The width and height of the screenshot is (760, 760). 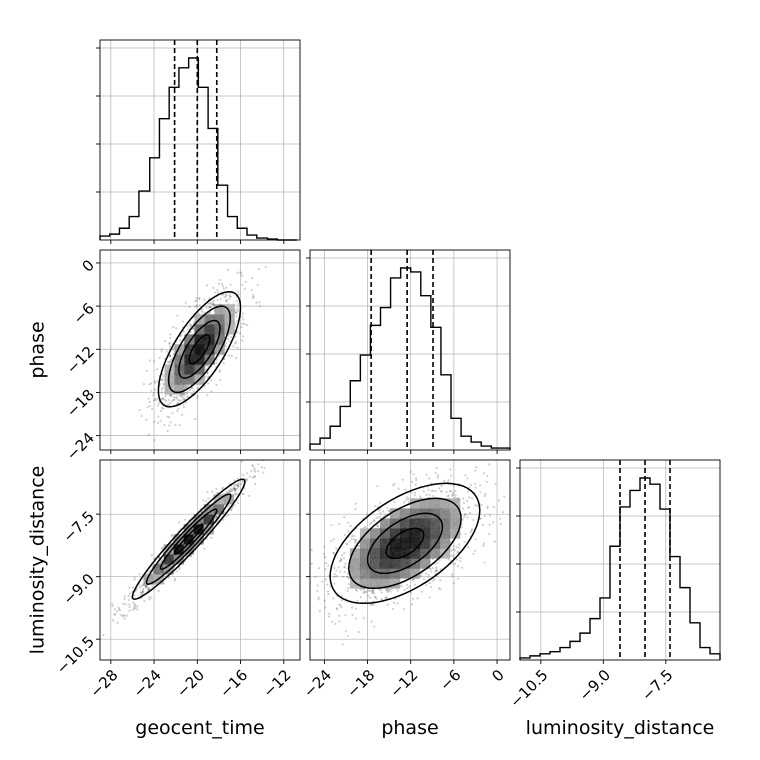 I want to click on x-tick-label-phase-0: −24, so click(x=317, y=683).